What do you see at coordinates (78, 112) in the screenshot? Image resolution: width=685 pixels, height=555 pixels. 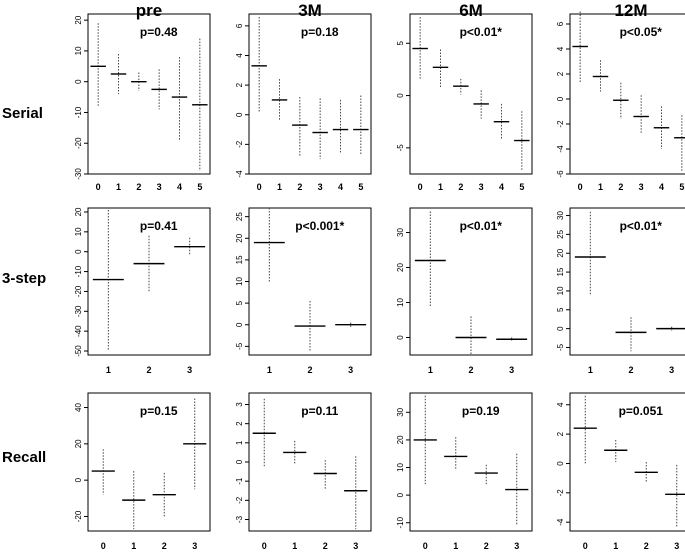 I see `y-tick-label-serial-pre: -10` at bounding box center [78, 112].